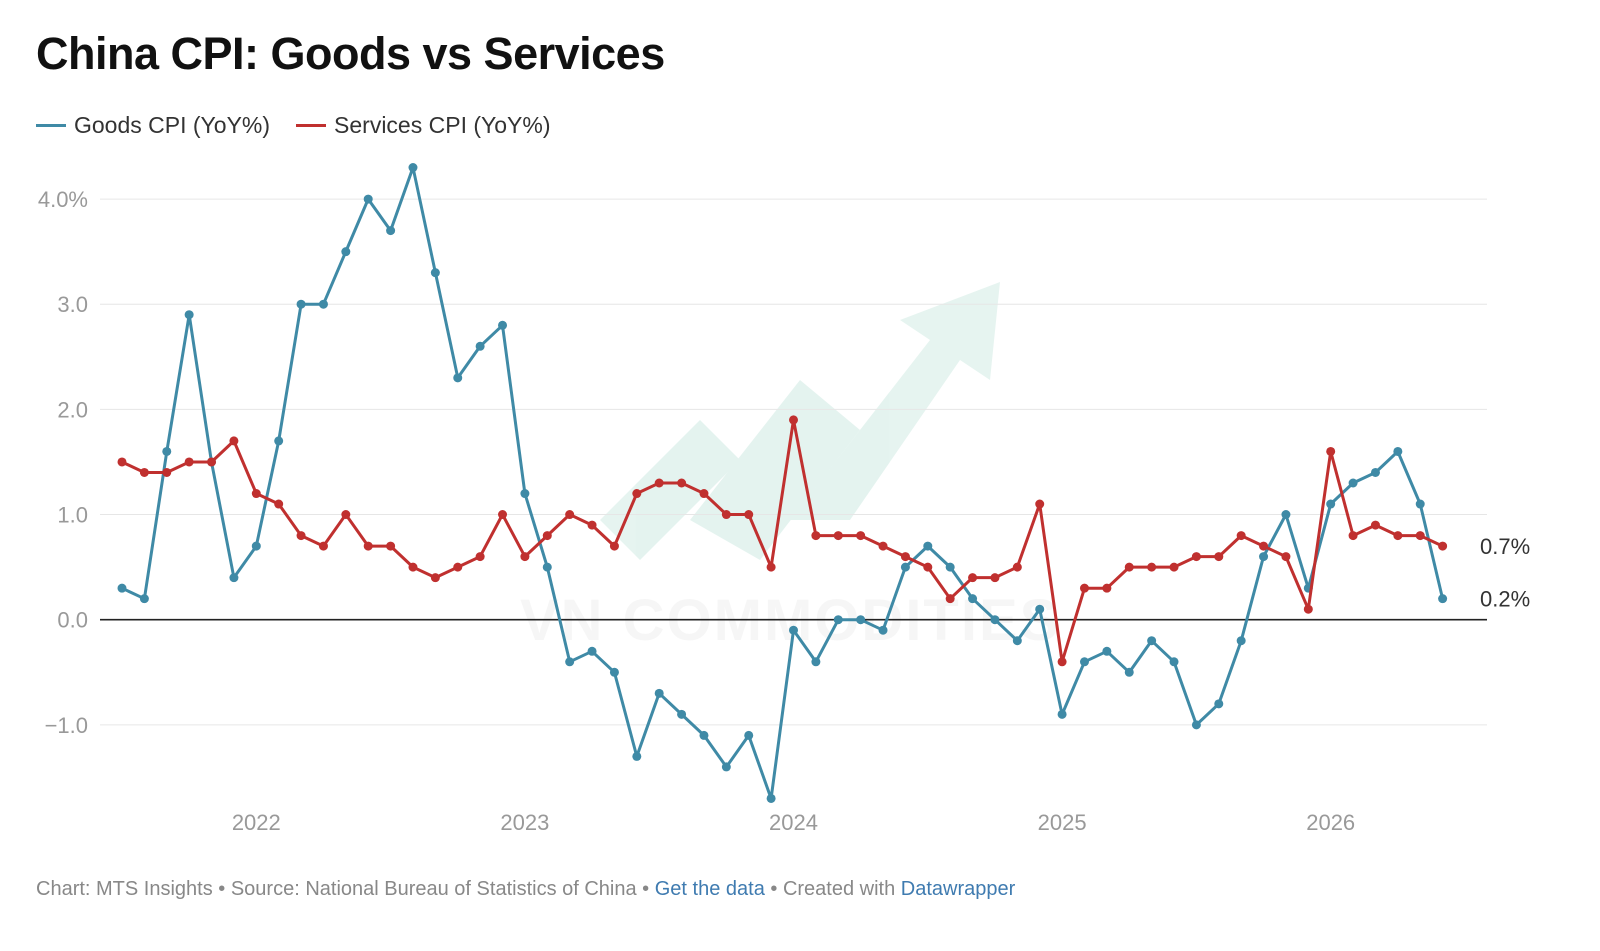 The width and height of the screenshot is (1600, 951). I want to click on datawrapper-link: Datawrapper, so click(958, 889).